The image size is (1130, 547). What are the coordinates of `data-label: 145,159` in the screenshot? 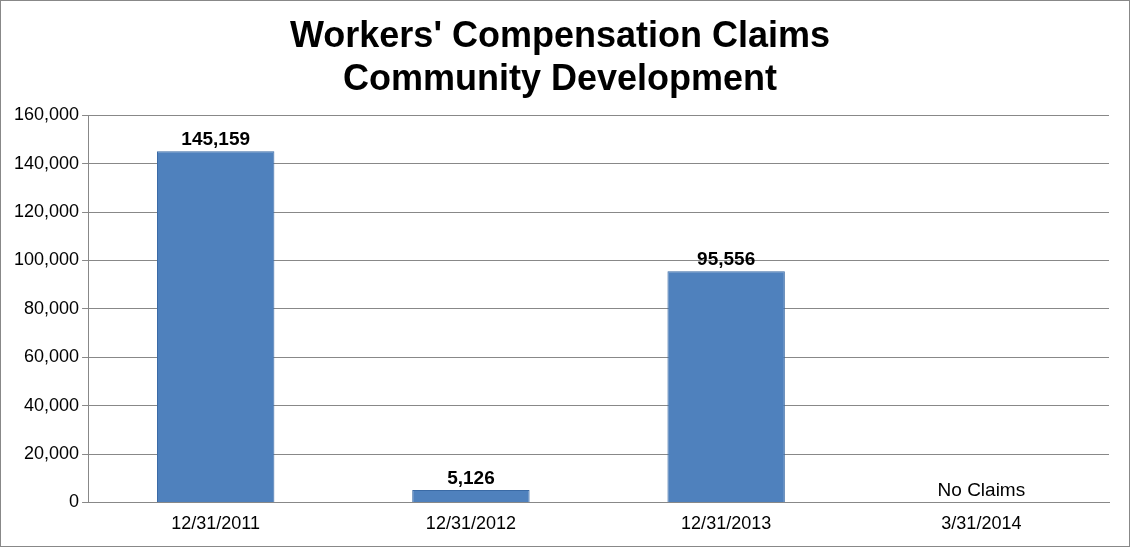 It's located at (216, 139).